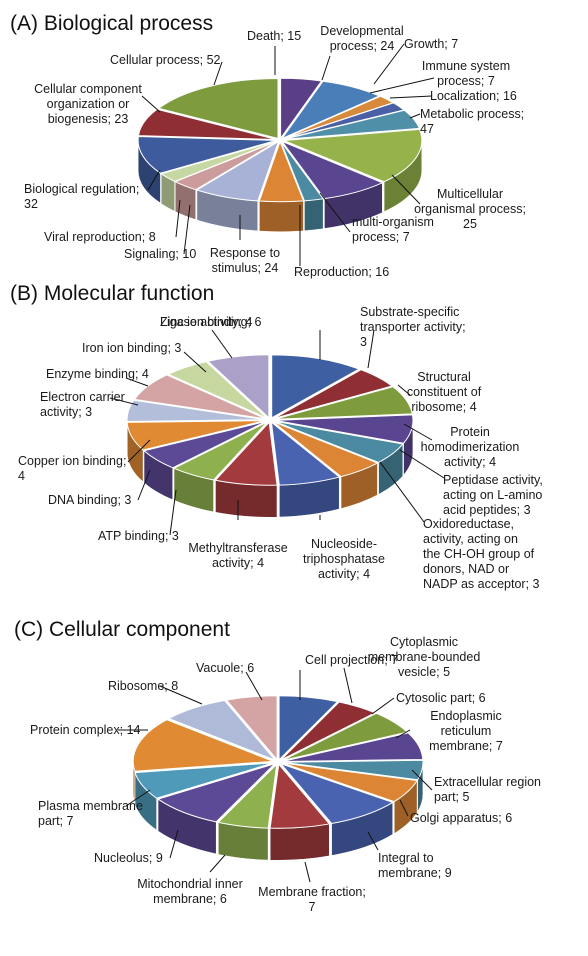 The width and height of the screenshot is (588, 956). I want to click on data-label-line: multi-organism, so click(393, 222).